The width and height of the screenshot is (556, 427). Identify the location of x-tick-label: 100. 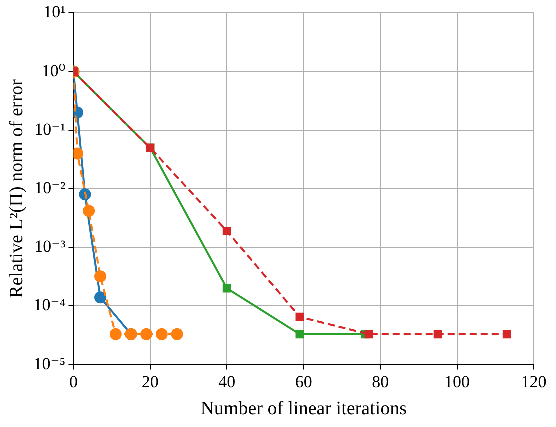
(457, 382).